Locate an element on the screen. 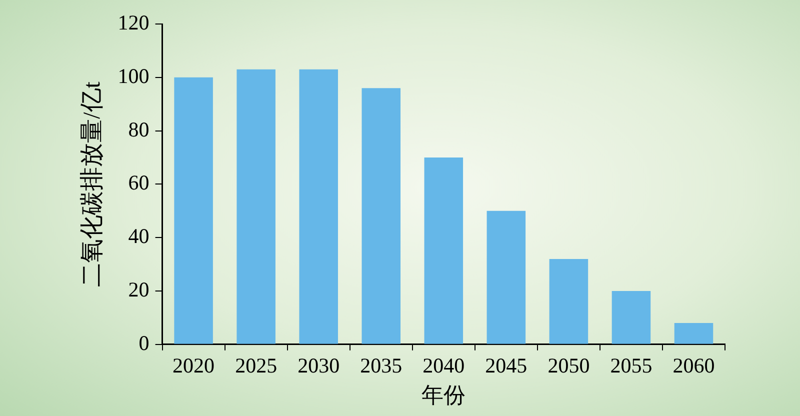 The image size is (800, 416). x-tick-label: 2035 is located at coordinates (381, 366).